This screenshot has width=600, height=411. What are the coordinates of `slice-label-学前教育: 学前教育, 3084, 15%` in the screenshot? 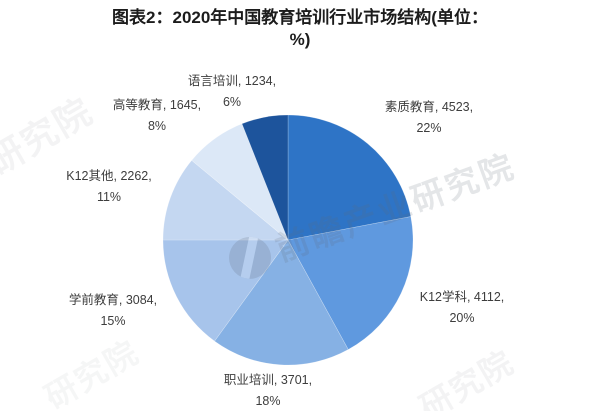 It's located at (113, 311).